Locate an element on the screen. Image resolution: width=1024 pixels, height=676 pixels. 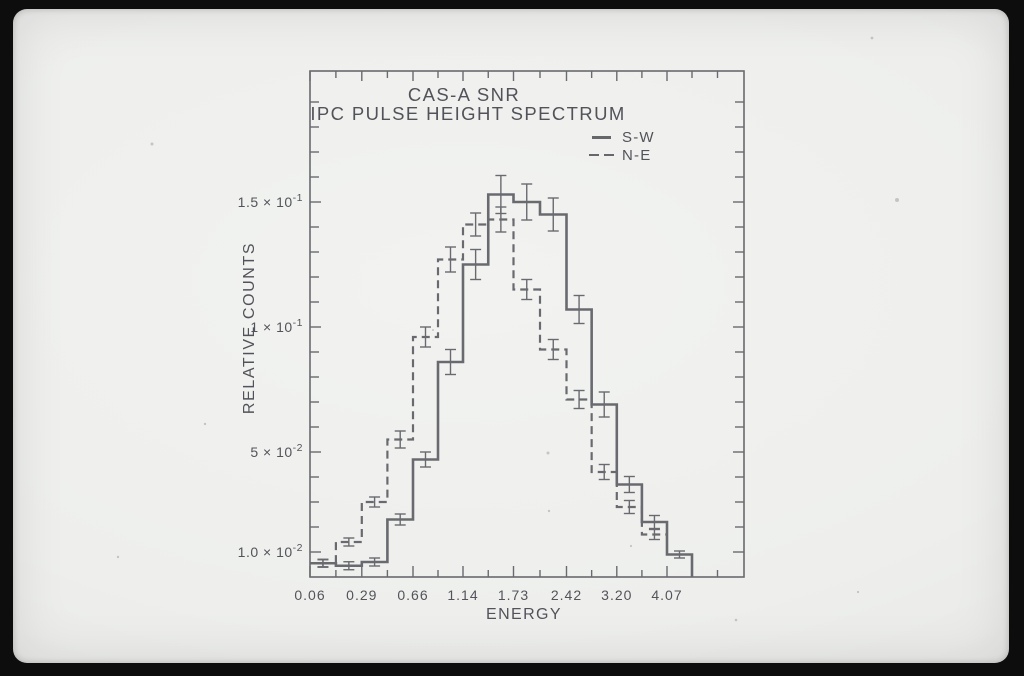
svg-text: 3.20 is located at coordinates (616, 595).